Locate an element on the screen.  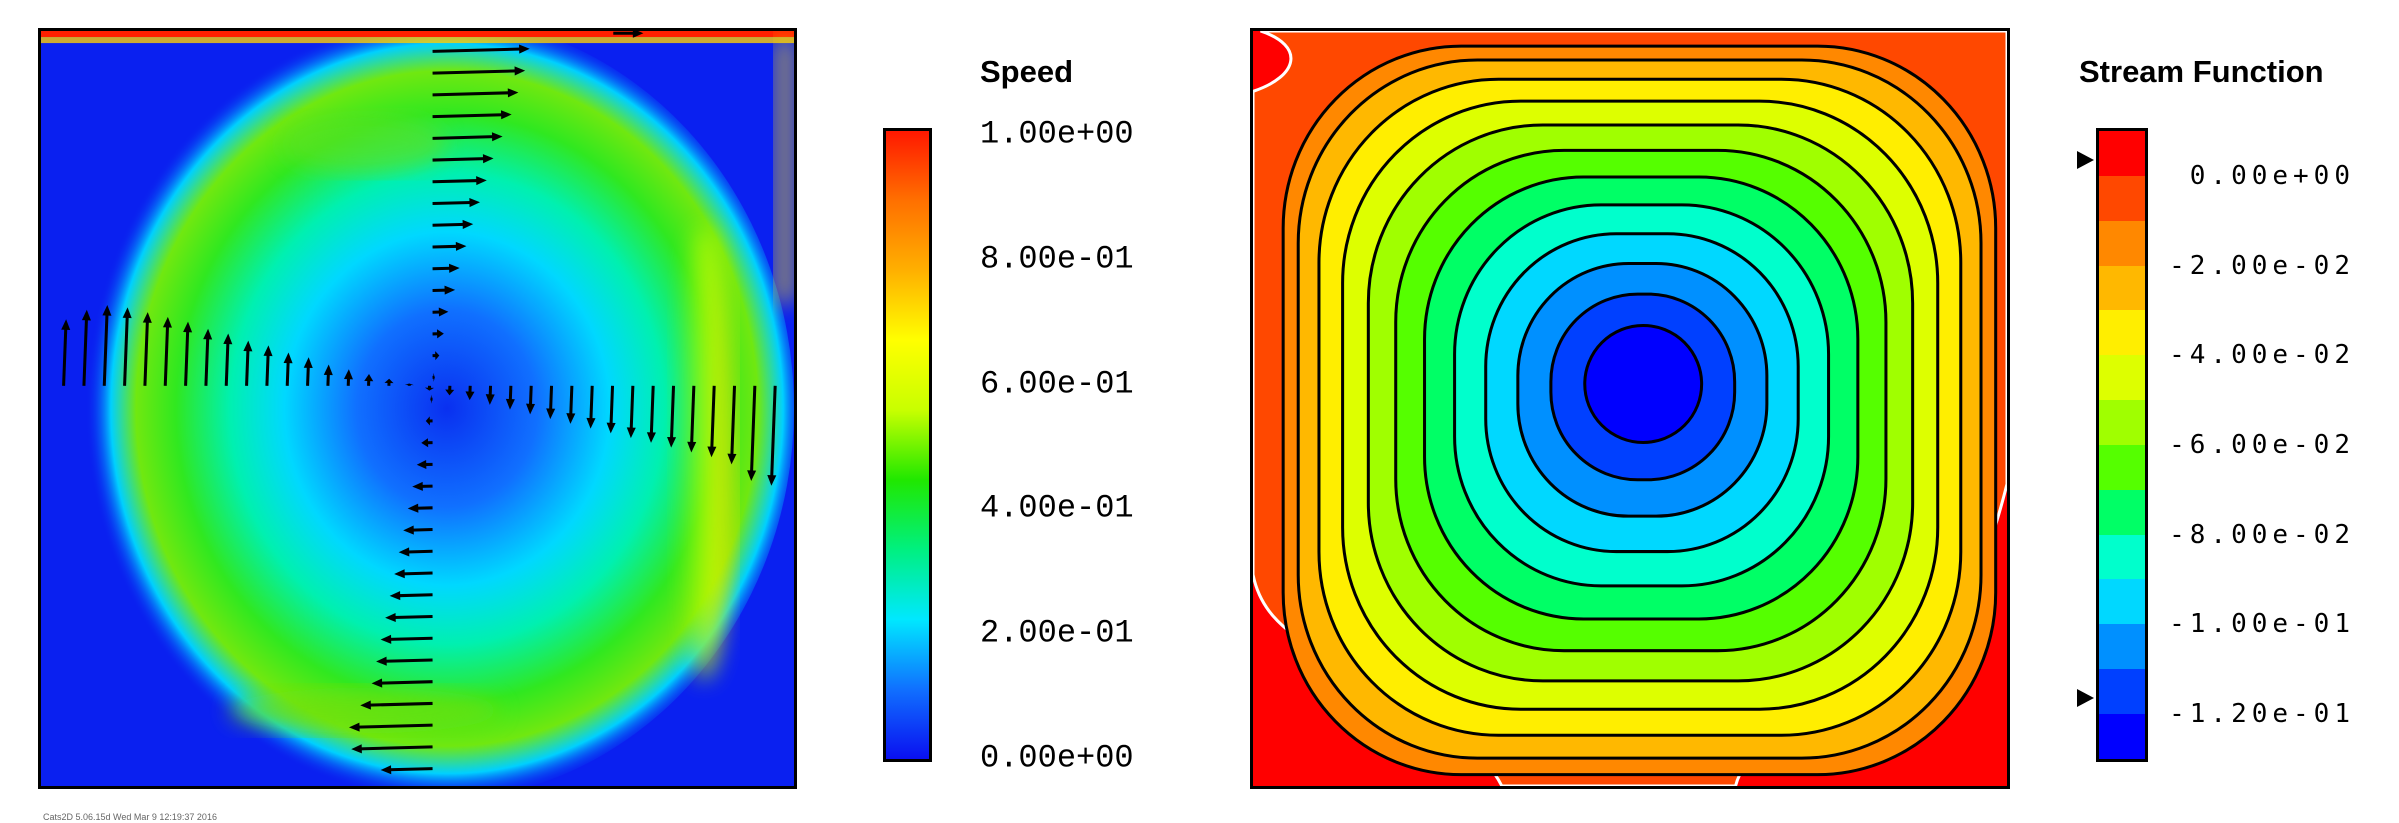
stream-function-tick-label: -4.00e-02 is located at coordinates (2262, 355).